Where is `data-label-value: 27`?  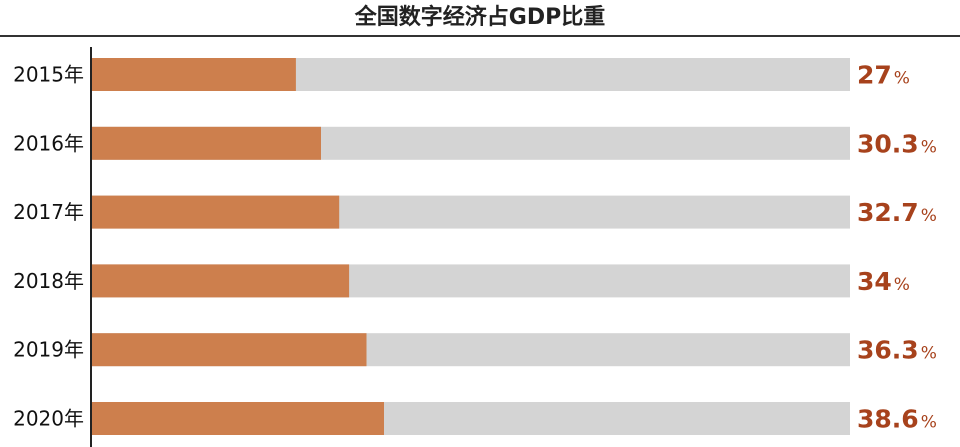
data-label-value: 27 is located at coordinates (874, 75).